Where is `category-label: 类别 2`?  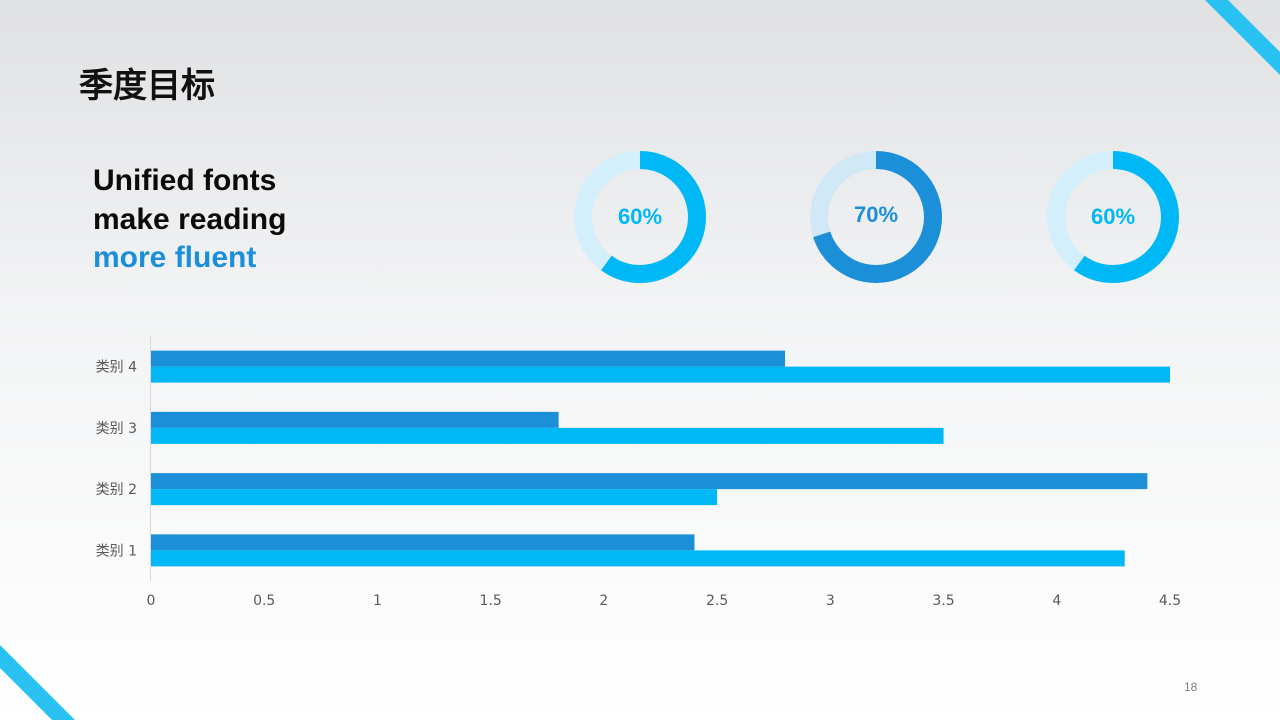
category-label: 类别 2 is located at coordinates (116, 490).